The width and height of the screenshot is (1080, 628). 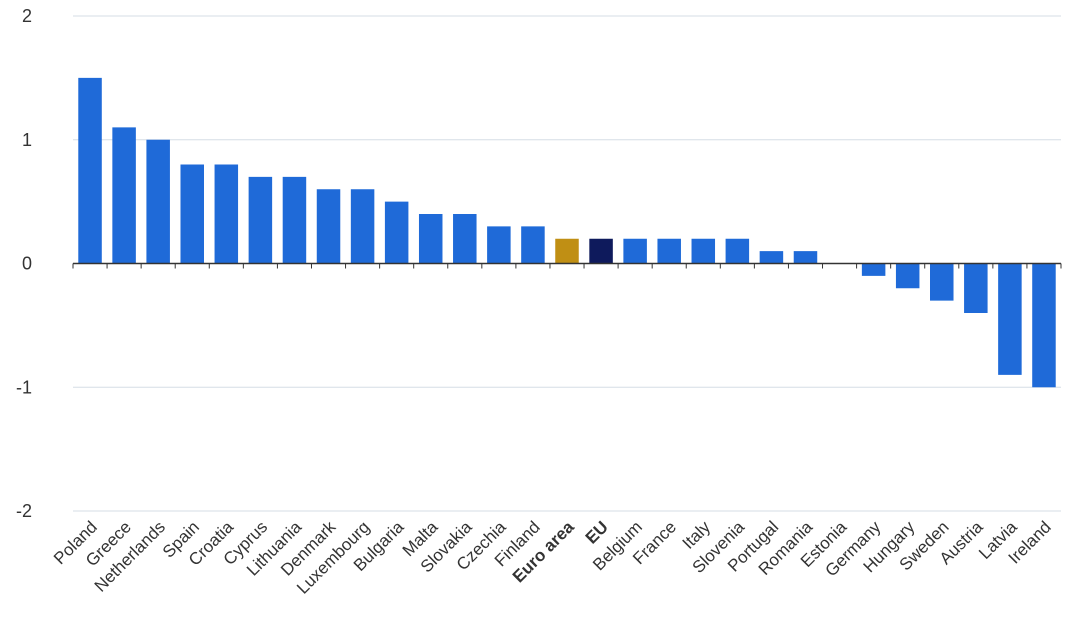 I want to click on bar-hungary, so click(x=907, y=276).